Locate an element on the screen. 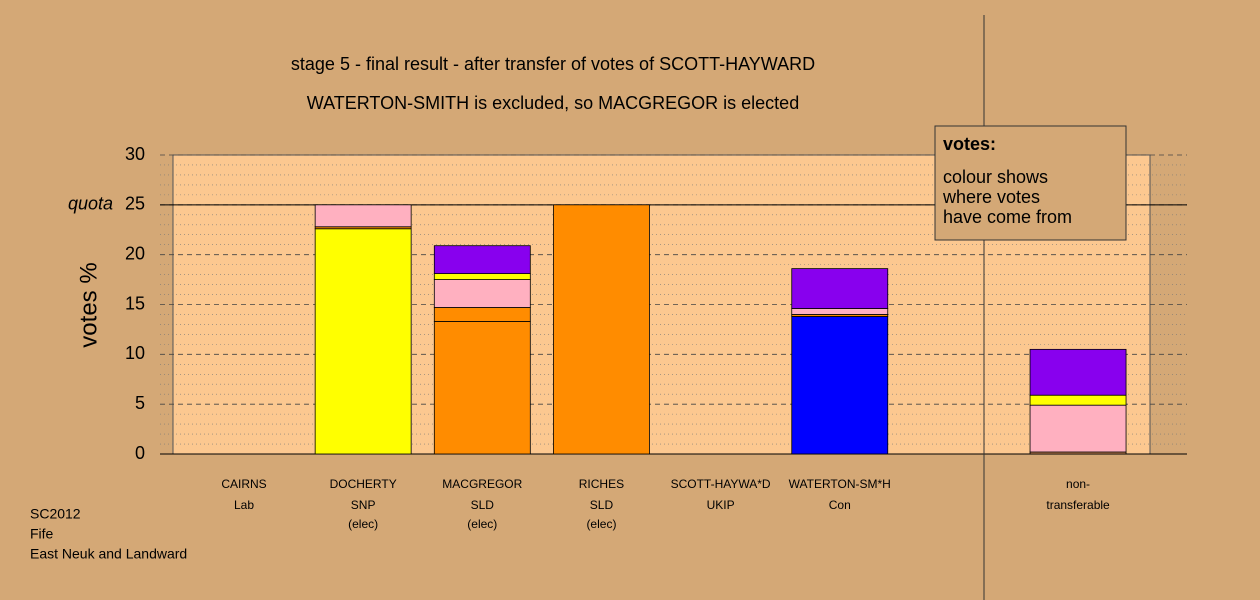 Image resolution: width=1260 pixels, height=600 pixels. x-tick-label: WATERTON-SM*H is located at coordinates (840, 484).